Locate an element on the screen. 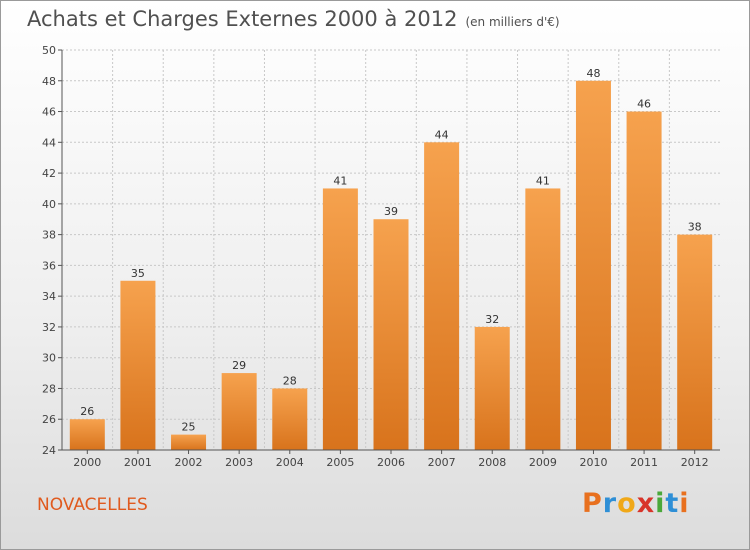 This screenshot has width=750, height=550. y-tick-label: 26 is located at coordinates (49, 419).